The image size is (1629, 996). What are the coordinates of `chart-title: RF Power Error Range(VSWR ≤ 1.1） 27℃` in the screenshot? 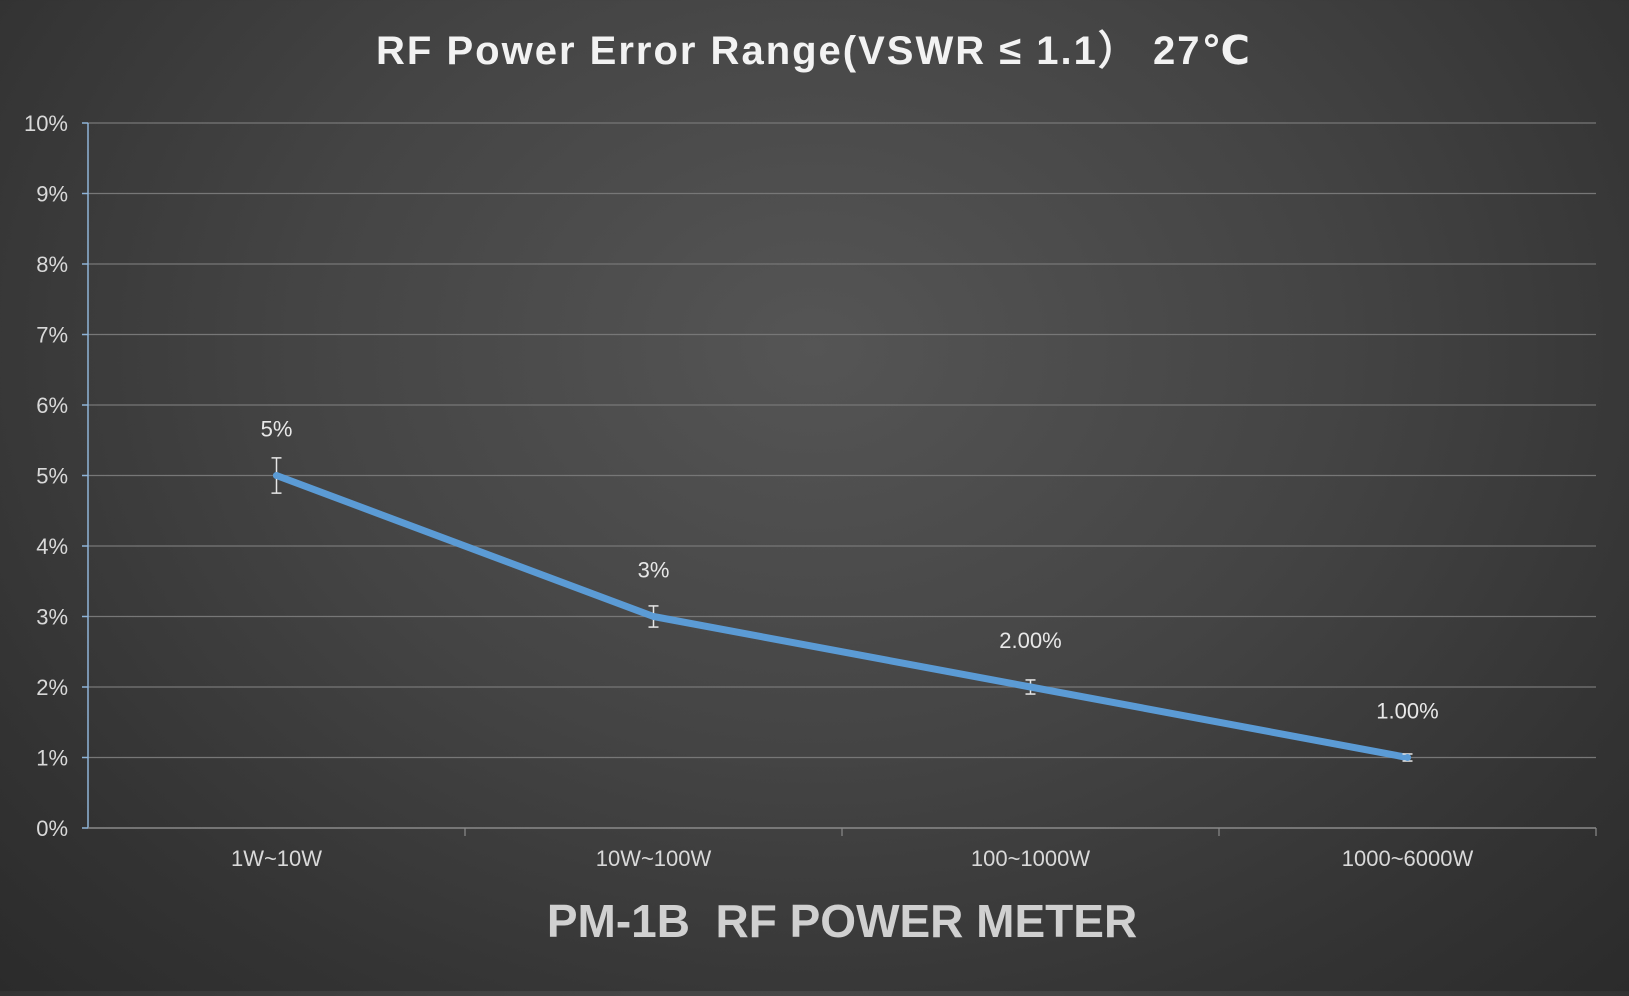 It's located at (814, 51).